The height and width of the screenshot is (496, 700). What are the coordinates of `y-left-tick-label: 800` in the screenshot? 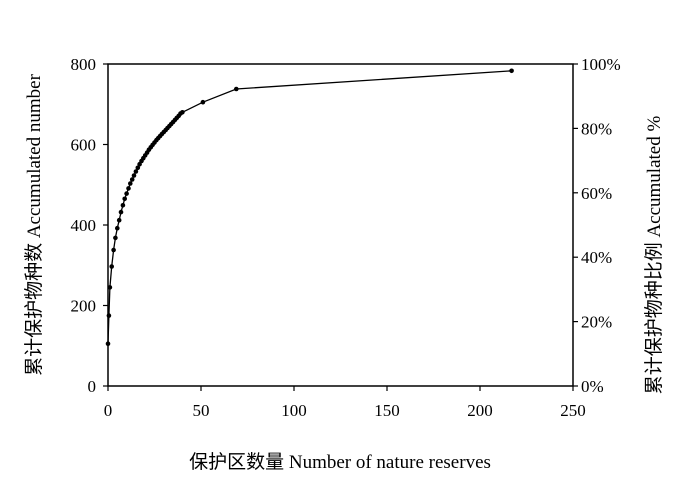 It's located at (84, 64).